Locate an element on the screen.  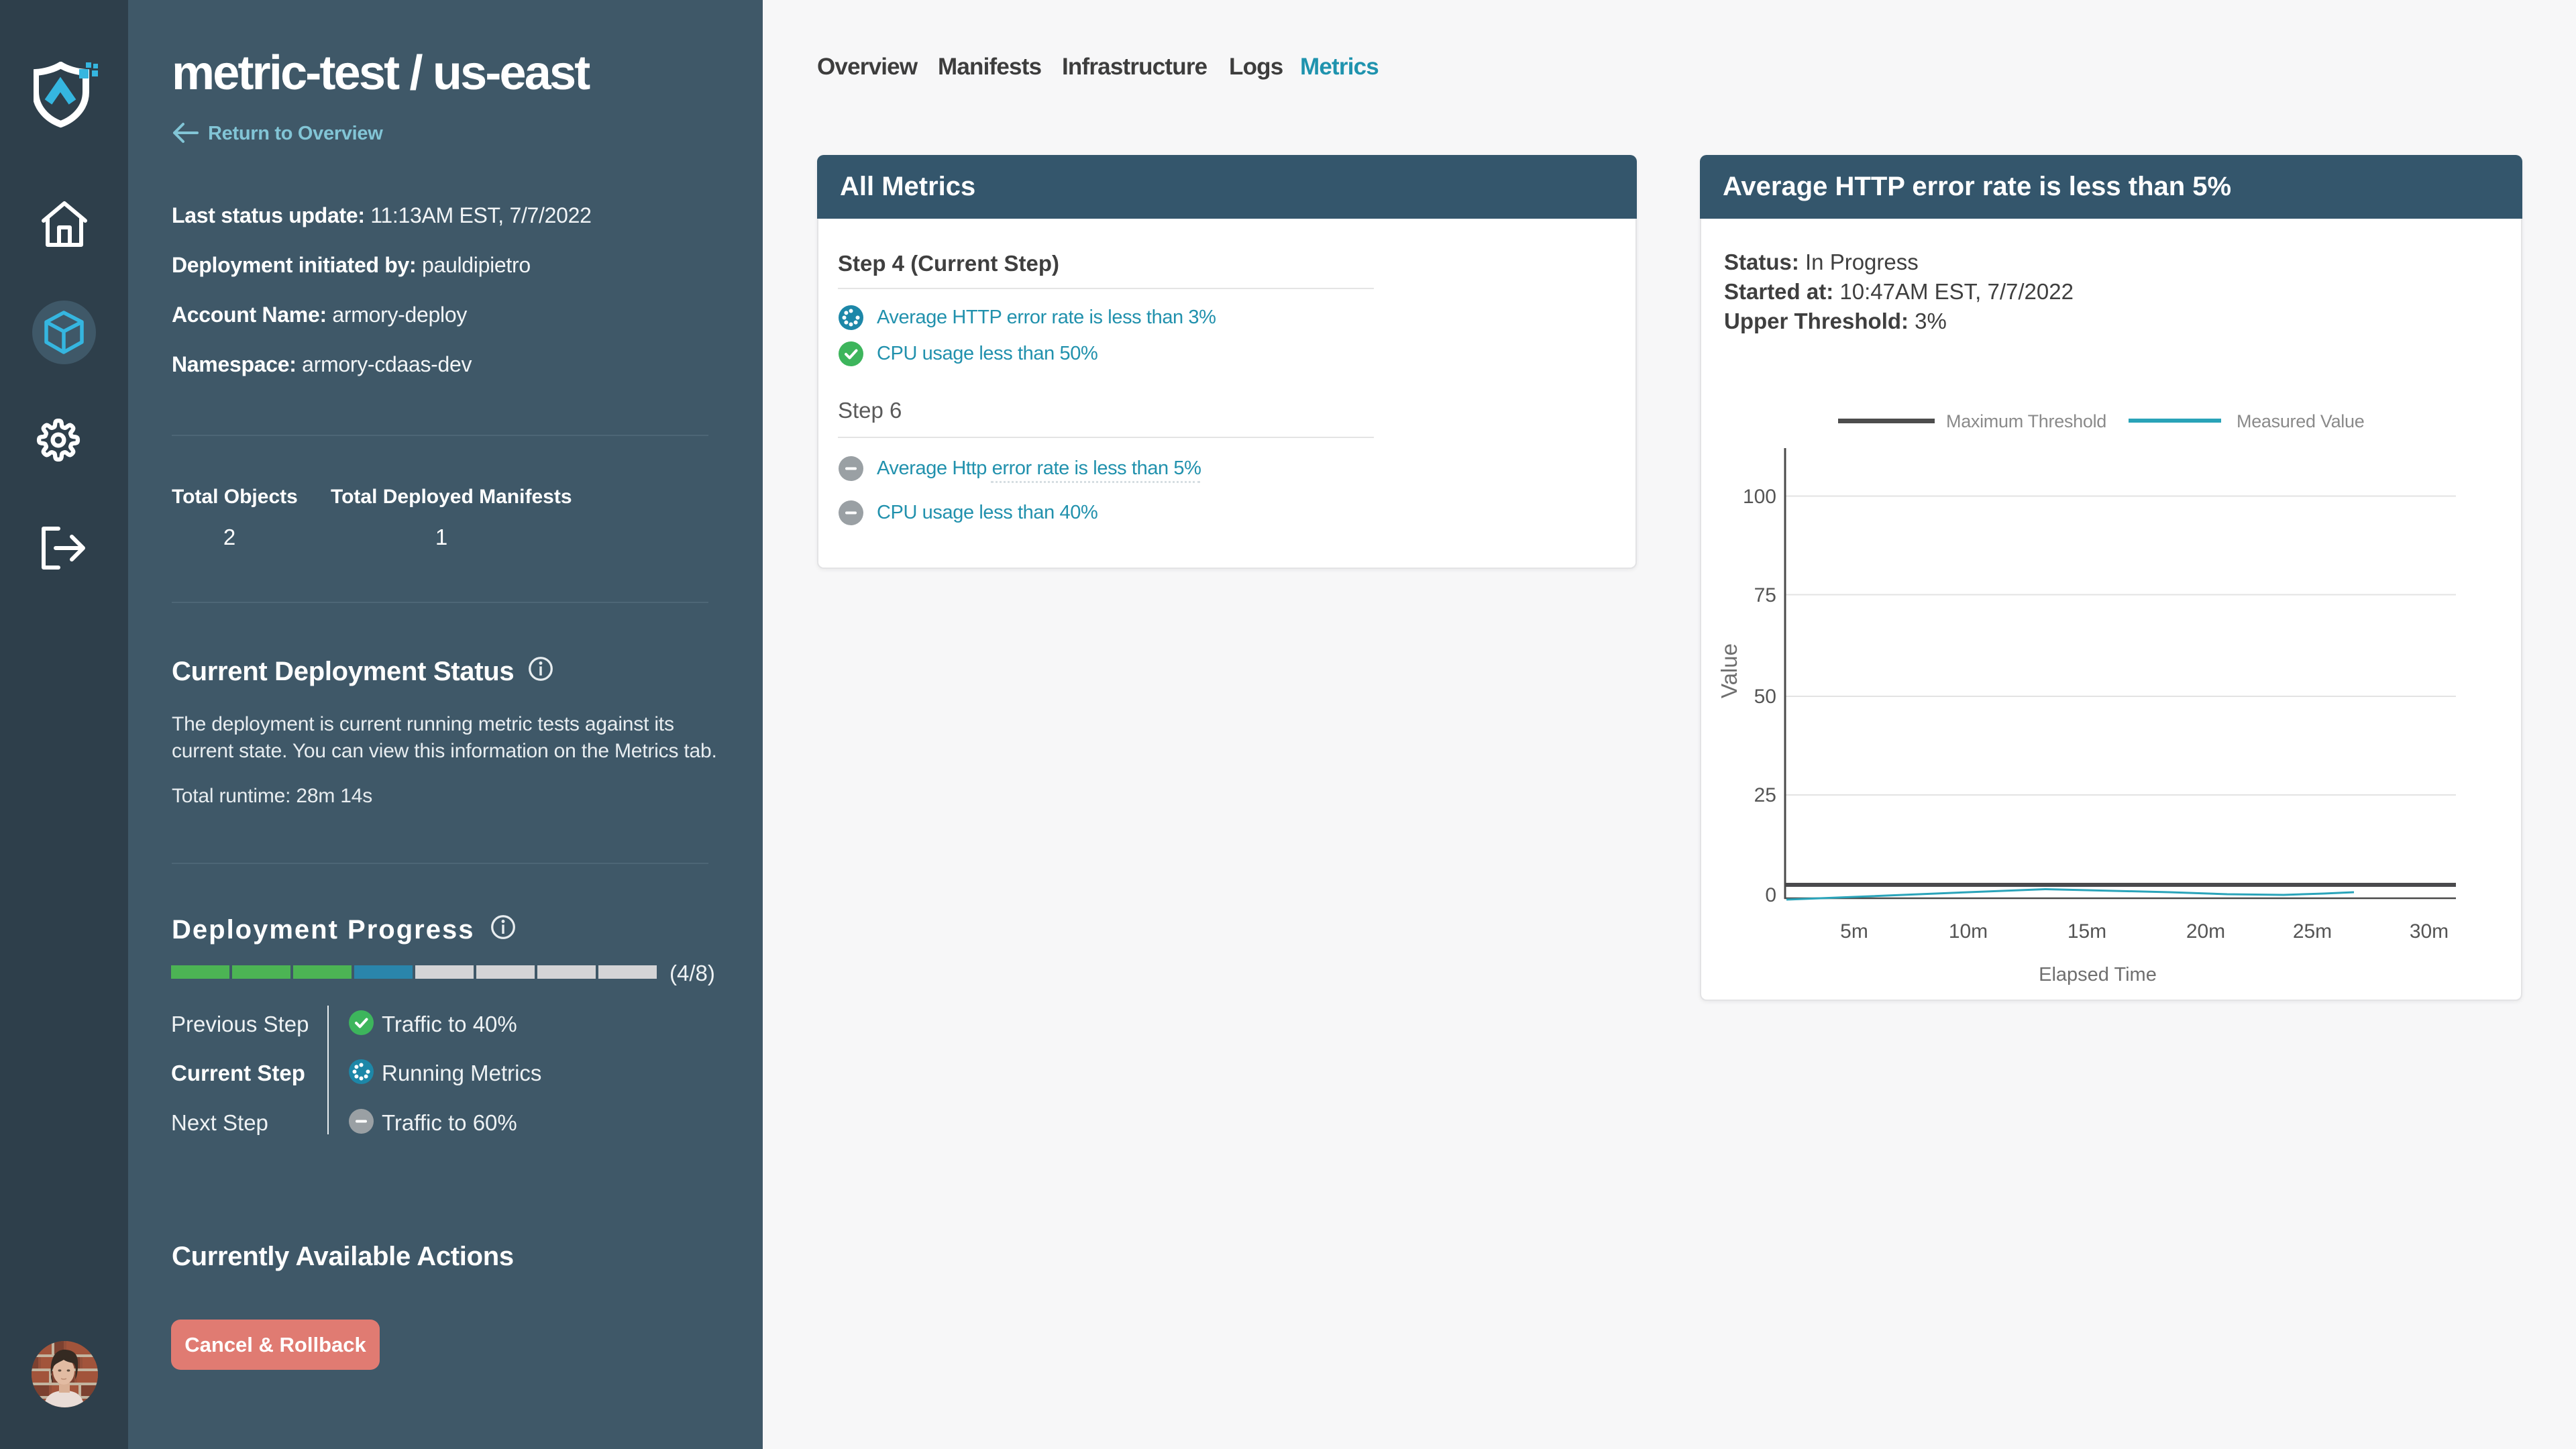
svg-text: 15m is located at coordinates (2087, 931).